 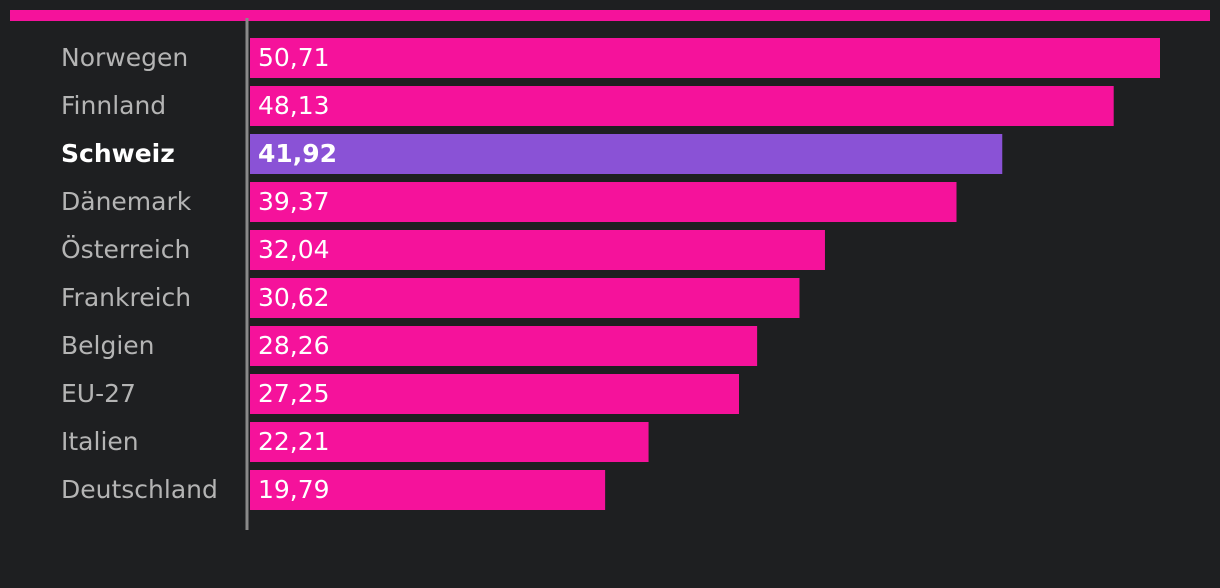 I want to click on value-label: 19,79, so click(x=294, y=489).